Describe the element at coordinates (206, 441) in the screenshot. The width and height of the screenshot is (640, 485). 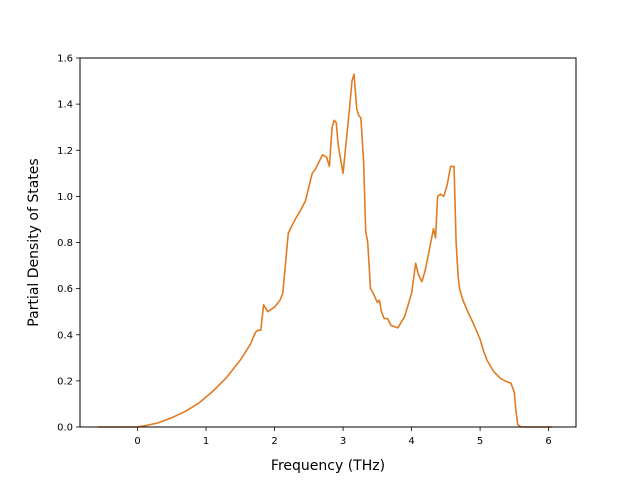
I see `x-tick-label: 1` at that location.